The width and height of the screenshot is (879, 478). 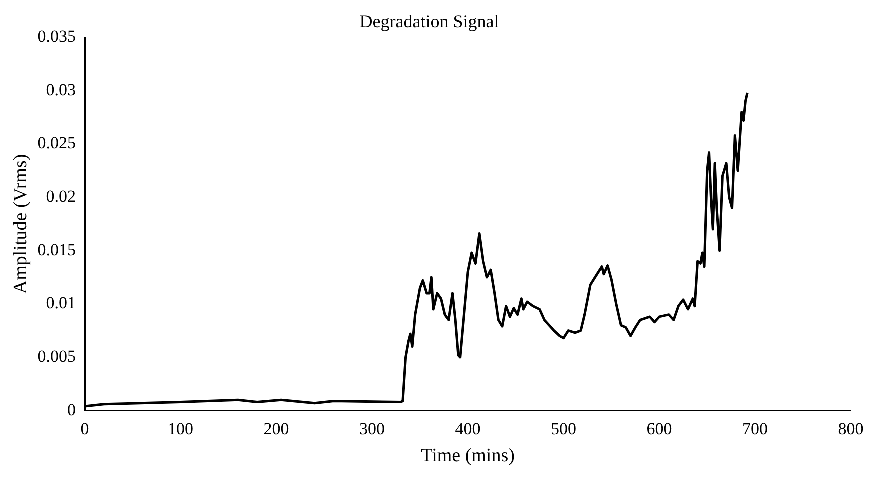 What do you see at coordinates (85, 428) in the screenshot?
I see `x-tick-label: 0` at bounding box center [85, 428].